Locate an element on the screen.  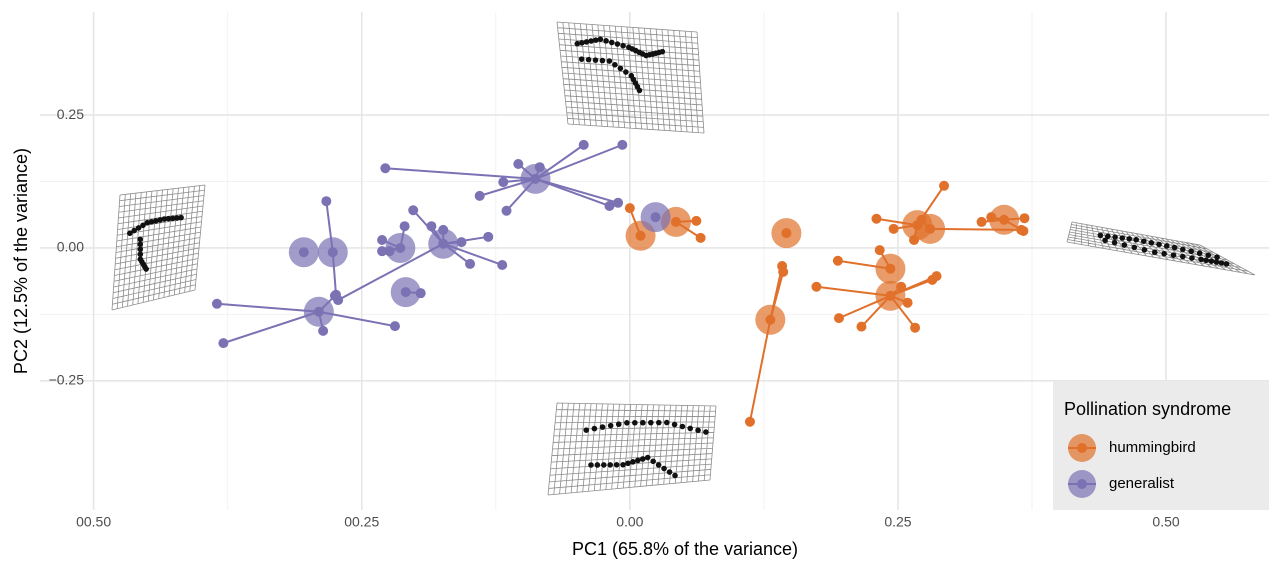
y-tick-label: 0.25 is located at coordinates (70, 114).